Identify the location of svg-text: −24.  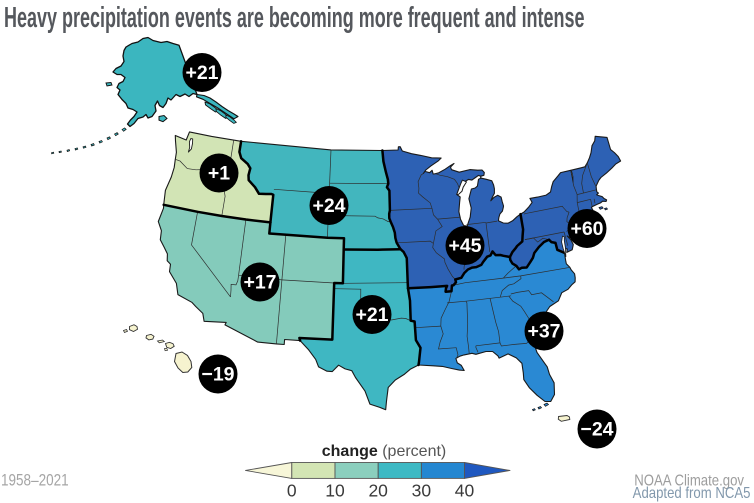
(596, 430).